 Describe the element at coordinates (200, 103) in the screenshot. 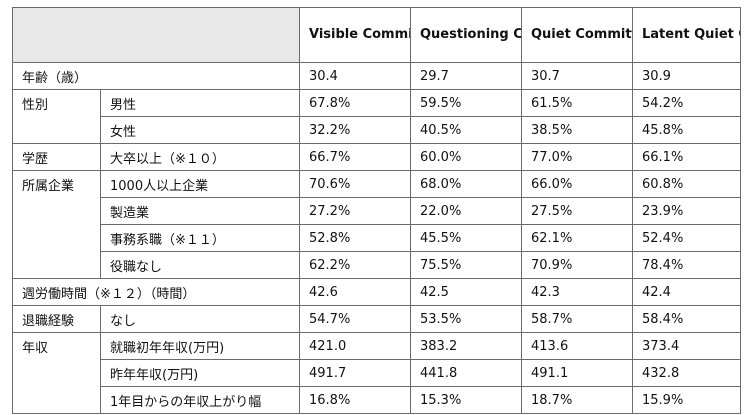

I see `sub-label: 男性` at that location.